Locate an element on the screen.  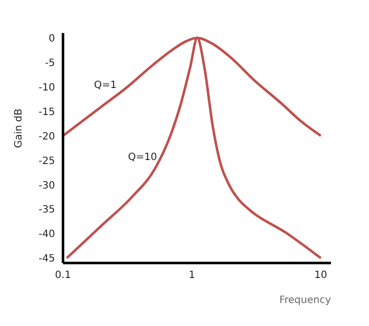
x-axis-title: Frequency is located at coordinates (305, 300).